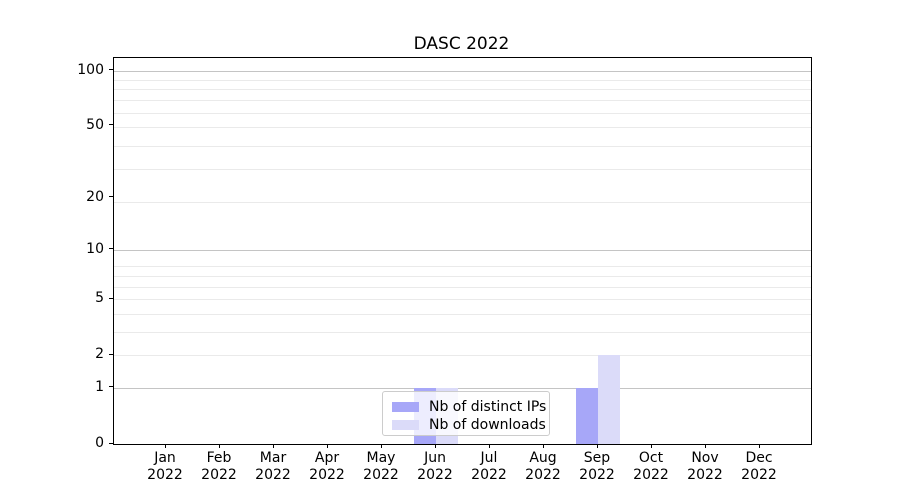 Image resolution: width=900 pixels, height=500 pixels. I want to click on x-tick-label: Dec 2022, so click(759, 466).